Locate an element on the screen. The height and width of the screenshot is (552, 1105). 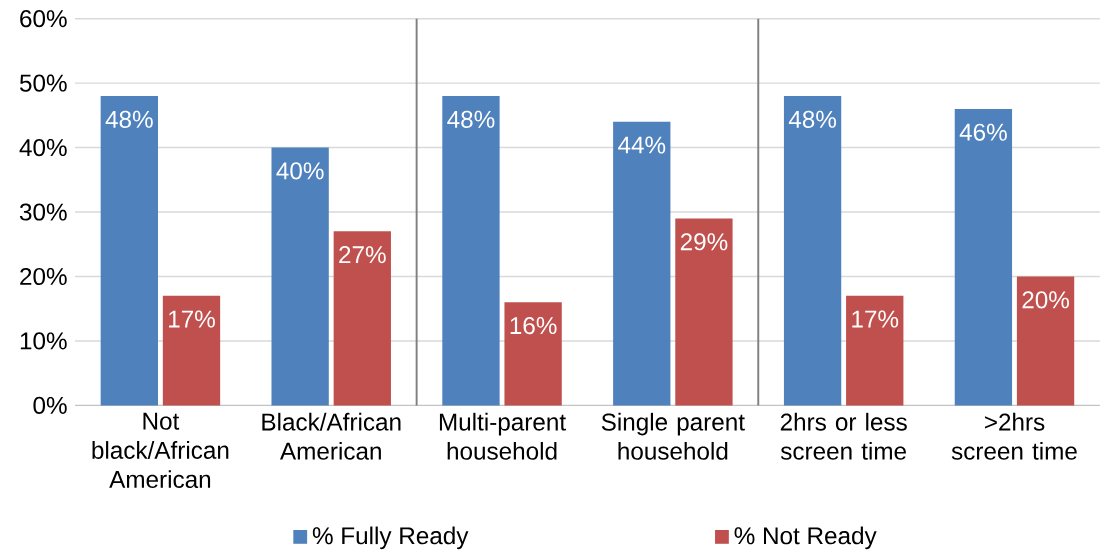
y-tick-label: 20% is located at coordinates (43, 276).